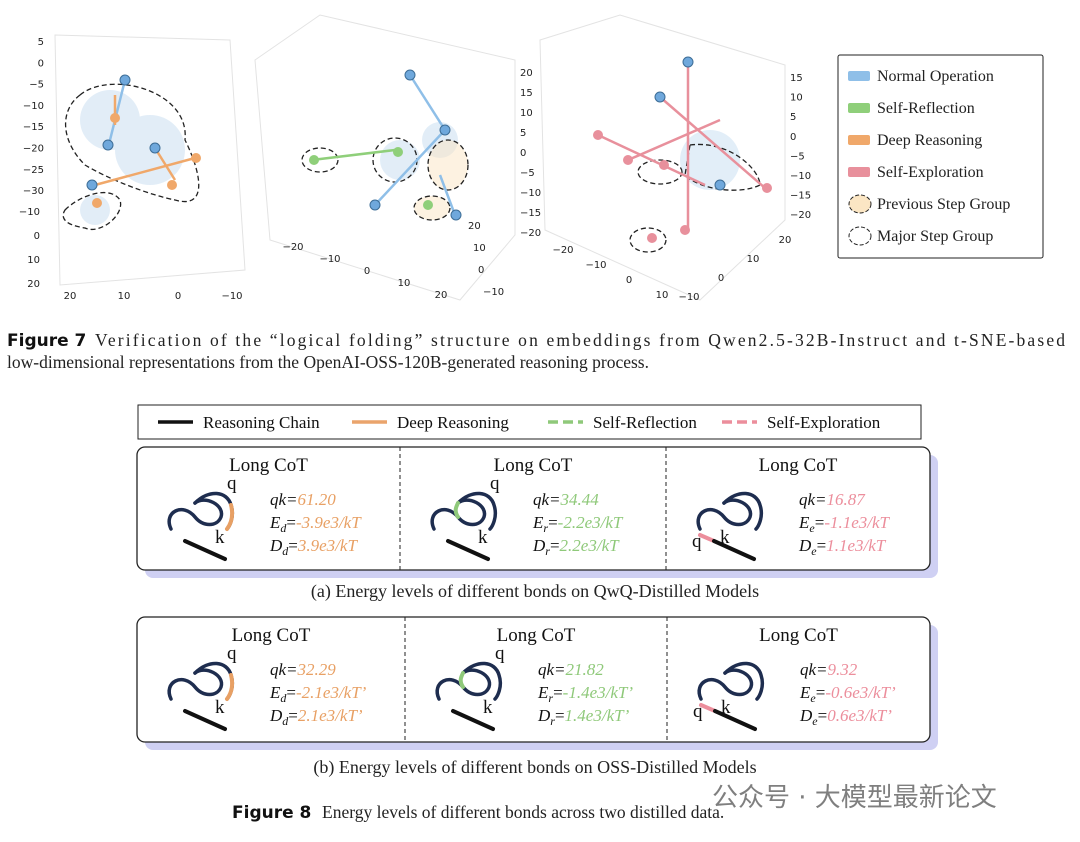 The width and height of the screenshot is (1080, 842). What do you see at coordinates (316, 717) in the screenshot?
I see `depth-line: Dd=2.1e3/kT’` at bounding box center [316, 717].